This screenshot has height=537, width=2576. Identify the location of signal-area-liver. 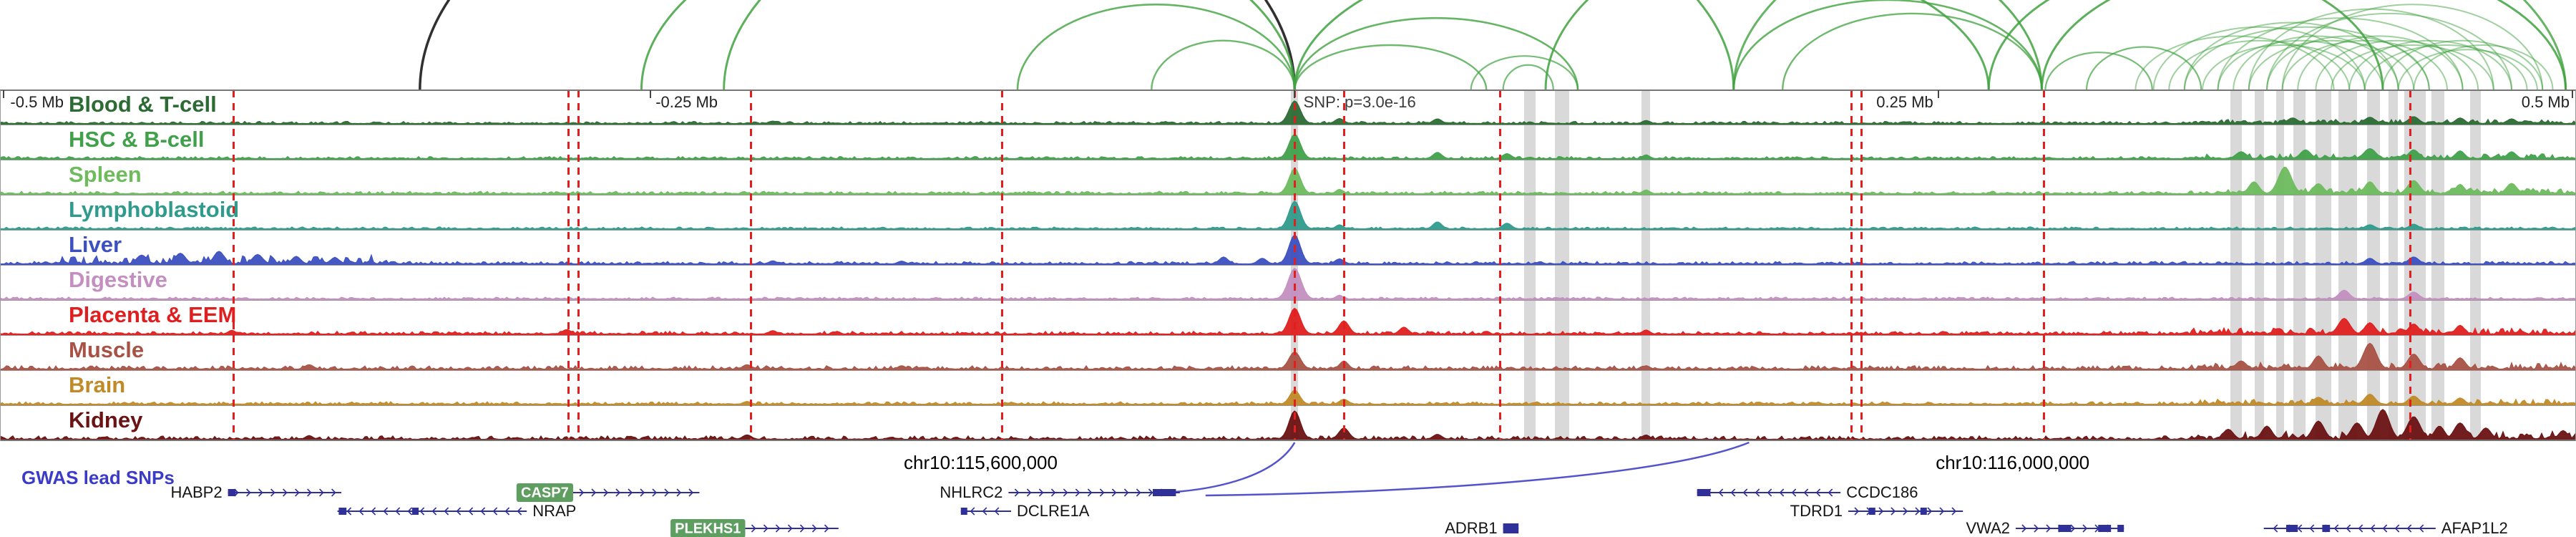
(1288, 249).